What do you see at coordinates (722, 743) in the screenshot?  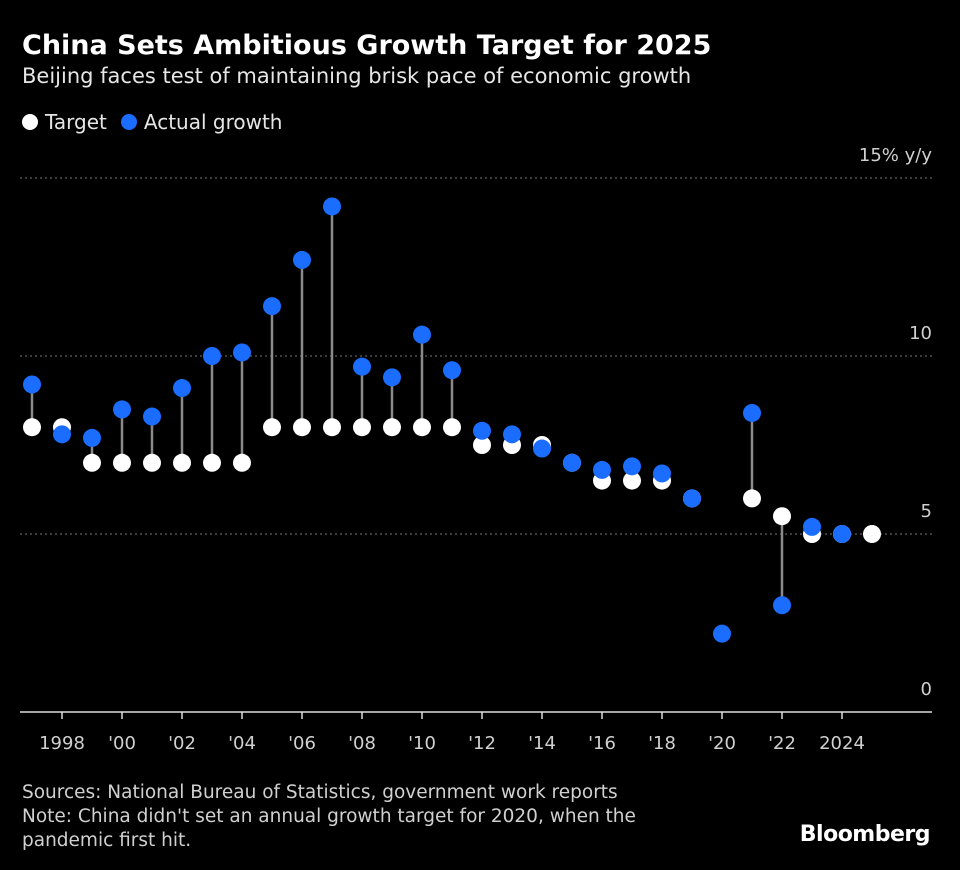 I see `x-tick-label: '20` at bounding box center [722, 743].